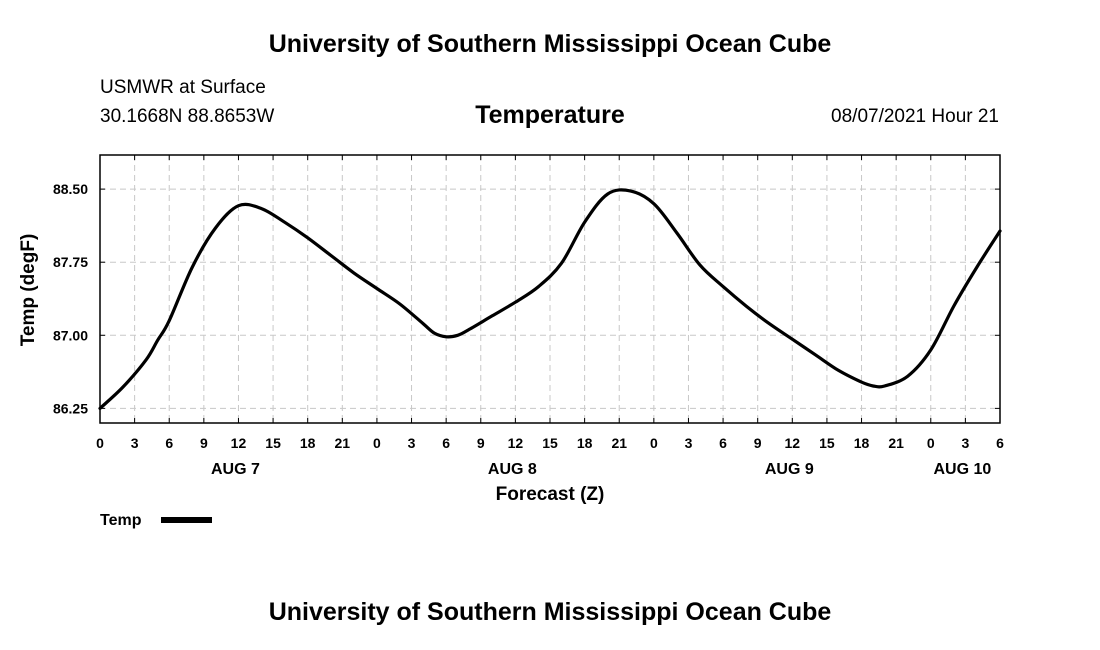  What do you see at coordinates (601, 469) in the screenshot?
I see `day-labels: AUG 7 AUG 8 AUG 9 AUG 10` at bounding box center [601, 469].